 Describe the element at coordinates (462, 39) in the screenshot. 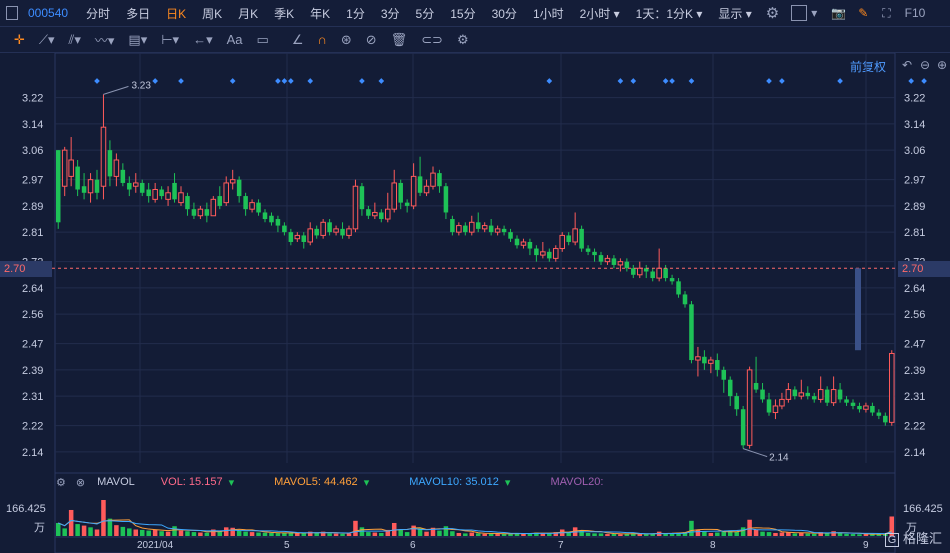

I see `toolbar-settings-icon: ⚙` at that location.